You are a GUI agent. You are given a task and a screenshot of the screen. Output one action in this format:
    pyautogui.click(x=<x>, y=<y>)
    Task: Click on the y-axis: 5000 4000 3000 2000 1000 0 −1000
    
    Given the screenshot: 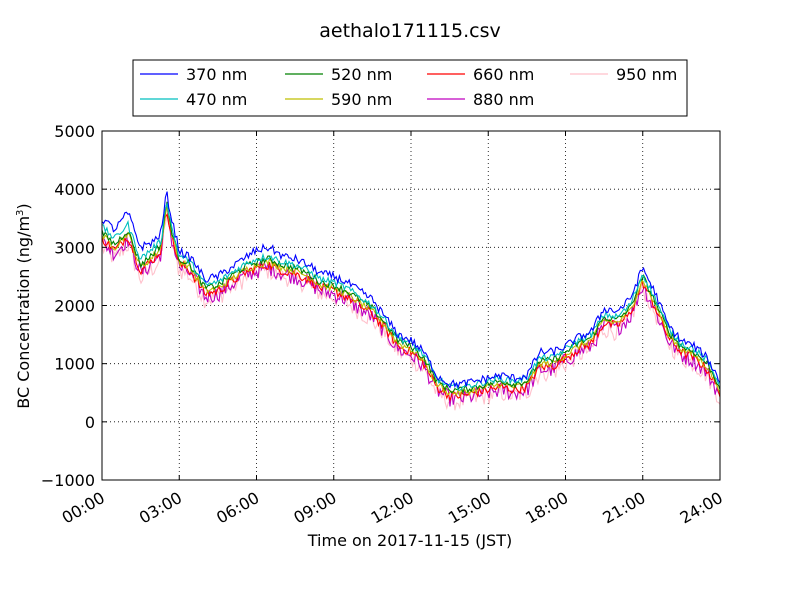 What is the action you would take?
    pyautogui.click(x=68, y=306)
    